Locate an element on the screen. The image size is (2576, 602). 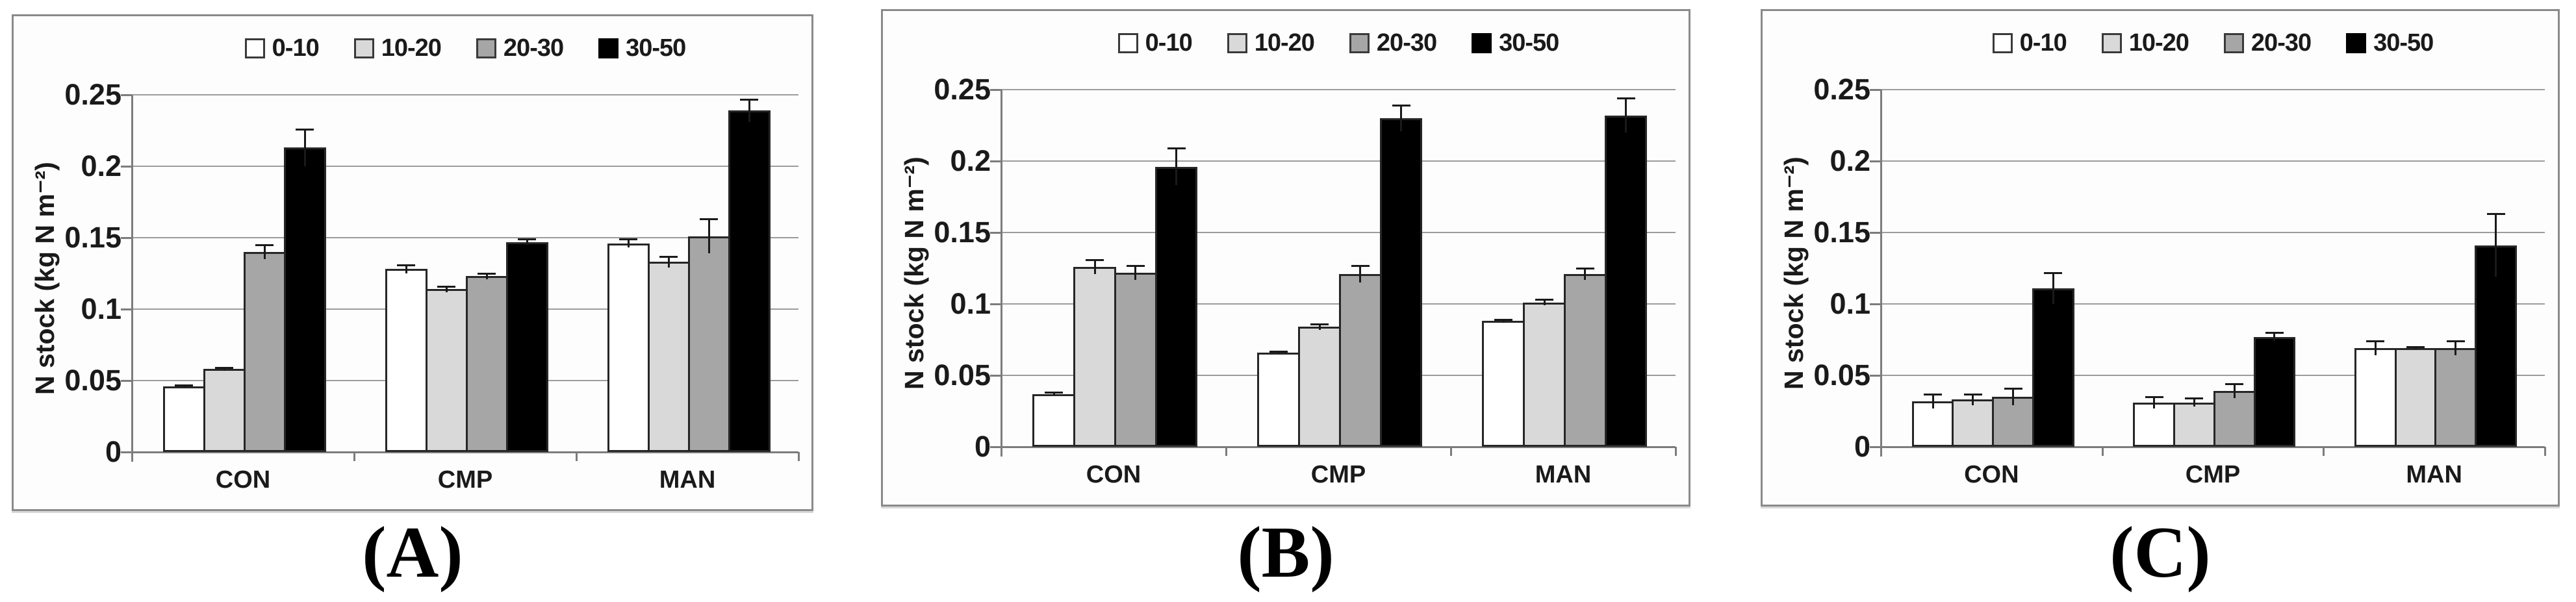
panel-caption-a: (A) is located at coordinates (412, 552).